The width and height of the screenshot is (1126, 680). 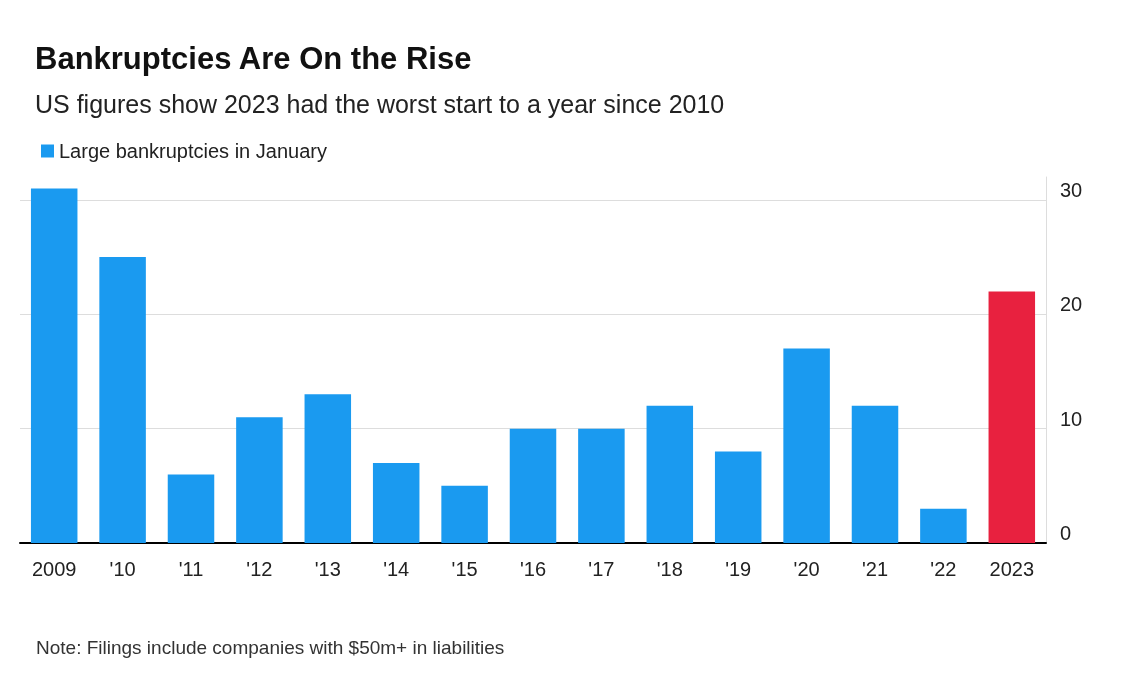 I want to click on x-tick-label: '19, so click(x=738, y=569).